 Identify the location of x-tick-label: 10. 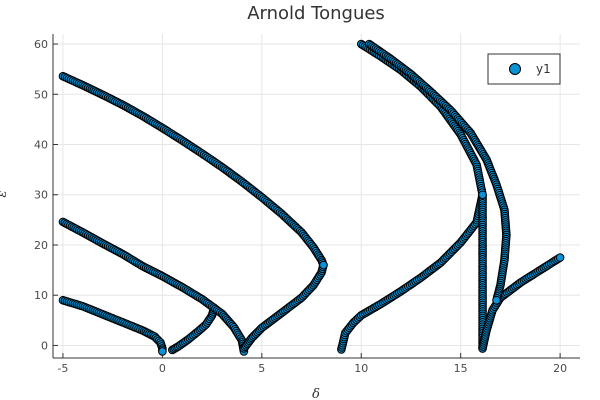
(361, 368).